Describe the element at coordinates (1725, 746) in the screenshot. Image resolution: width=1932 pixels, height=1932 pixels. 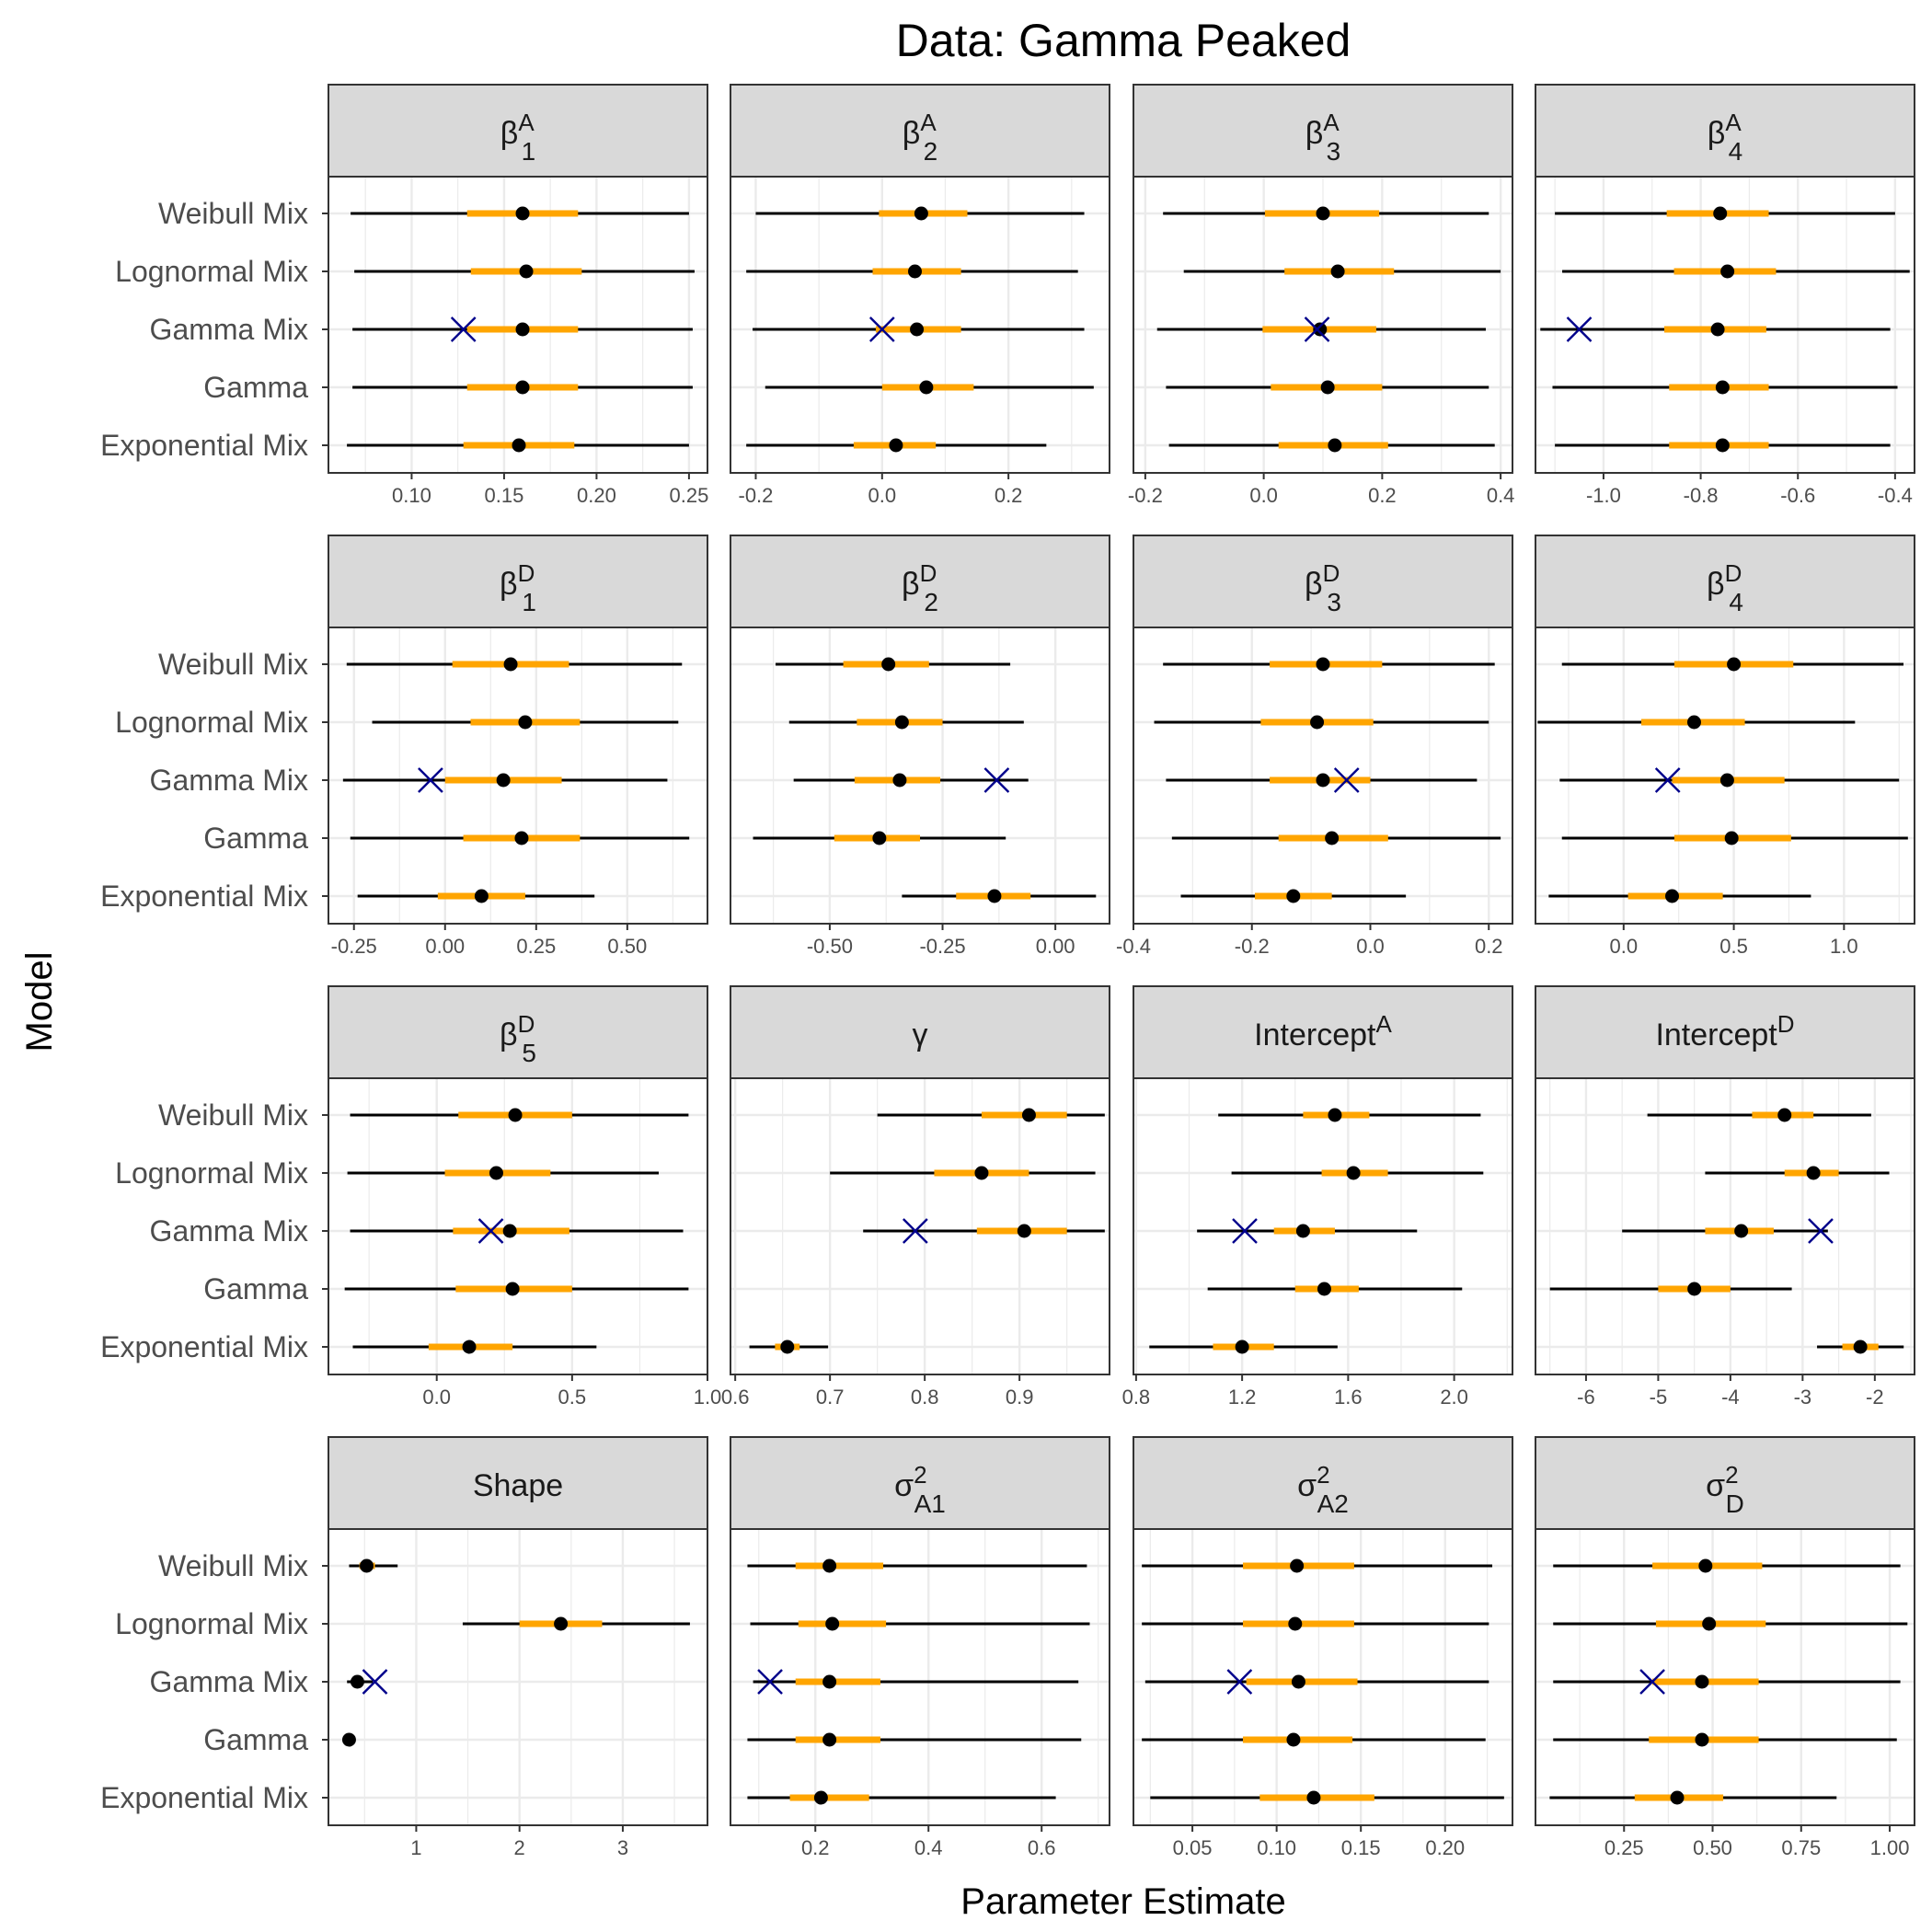
I see `panel-8: βD 4 0.0 0.5 1.0` at that location.